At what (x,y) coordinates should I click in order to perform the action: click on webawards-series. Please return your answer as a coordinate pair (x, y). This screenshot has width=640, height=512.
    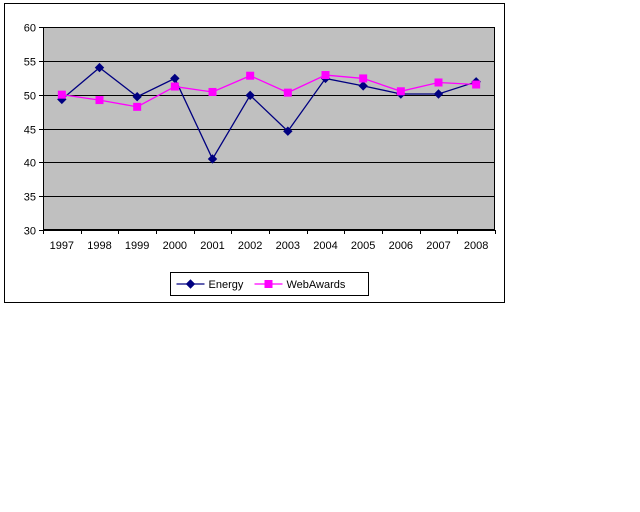
    Looking at the image, I should click on (269, 91).